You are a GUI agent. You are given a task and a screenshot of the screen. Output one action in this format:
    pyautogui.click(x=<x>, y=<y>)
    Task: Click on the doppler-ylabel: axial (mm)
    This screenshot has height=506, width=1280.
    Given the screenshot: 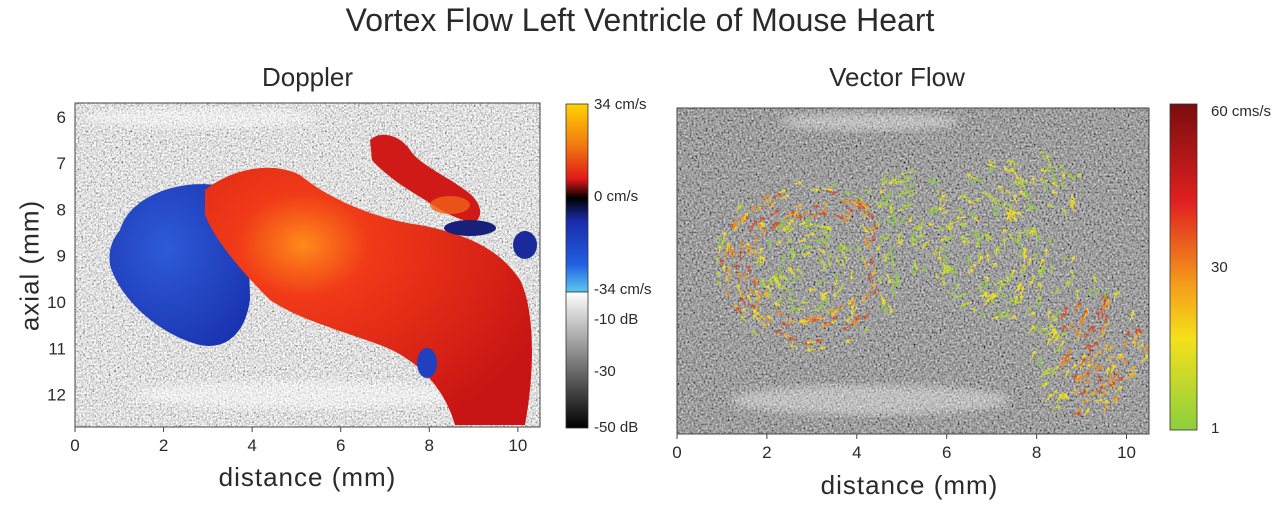 What is the action you would take?
    pyautogui.click(x=29, y=265)
    